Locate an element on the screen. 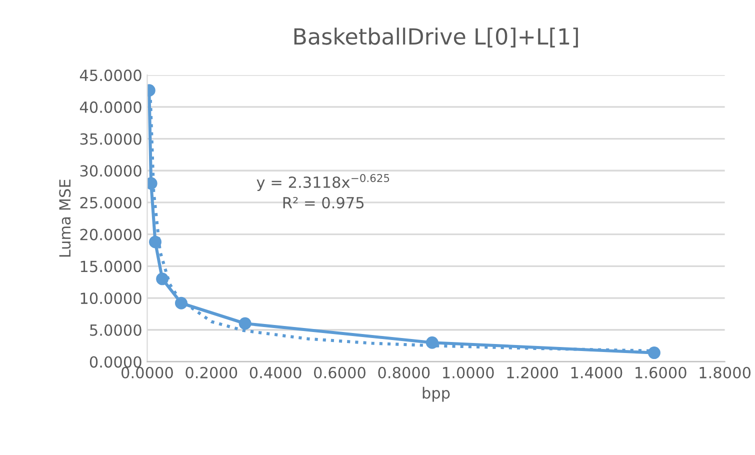  y-tick-label: 40.0000 is located at coordinates (111, 107).